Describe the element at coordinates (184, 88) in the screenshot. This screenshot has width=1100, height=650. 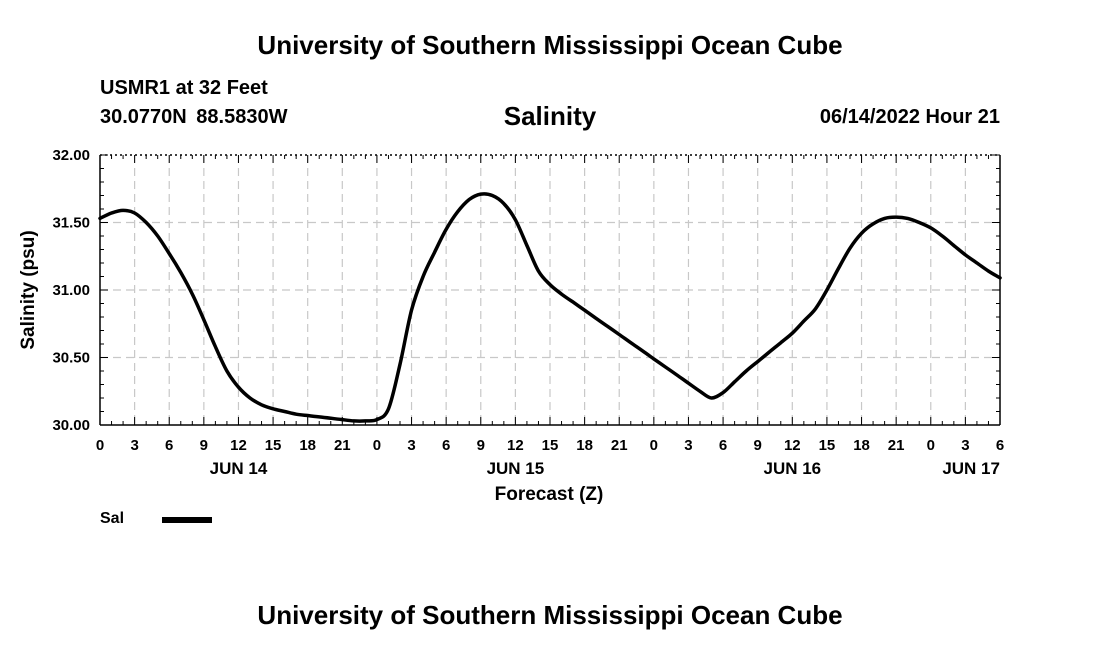
I see `station-label: USMR1 at 32 Feet` at that location.